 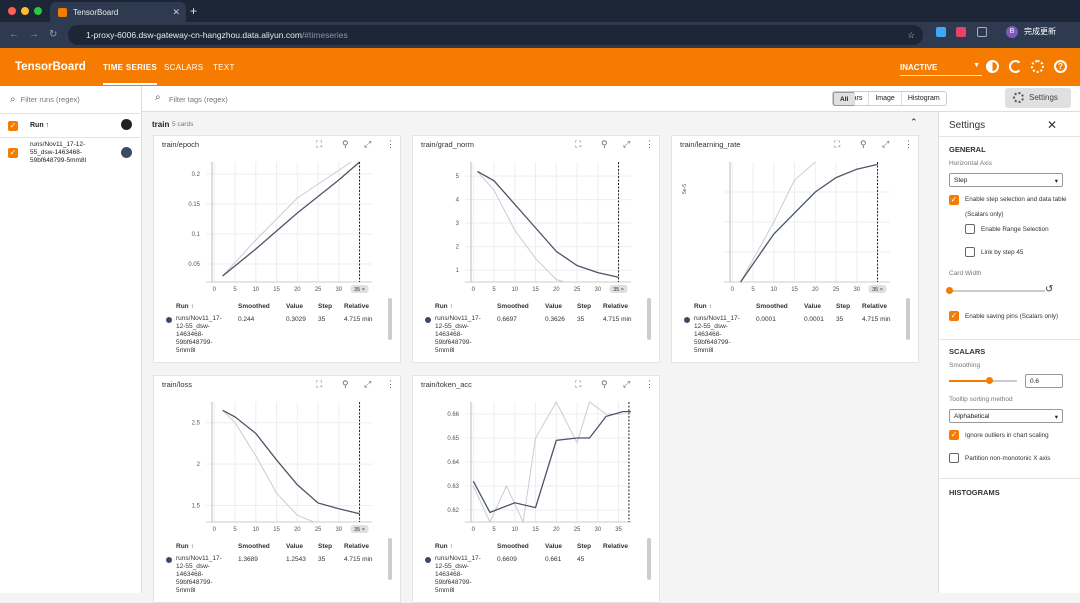 I want to click on new-tab-icon: +, so click(x=194, y=11).